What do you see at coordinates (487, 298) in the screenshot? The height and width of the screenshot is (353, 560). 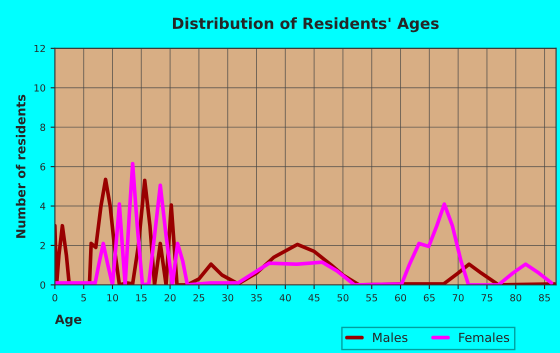 I see `x-tick-label: 75` at bounding box center [487, 298].